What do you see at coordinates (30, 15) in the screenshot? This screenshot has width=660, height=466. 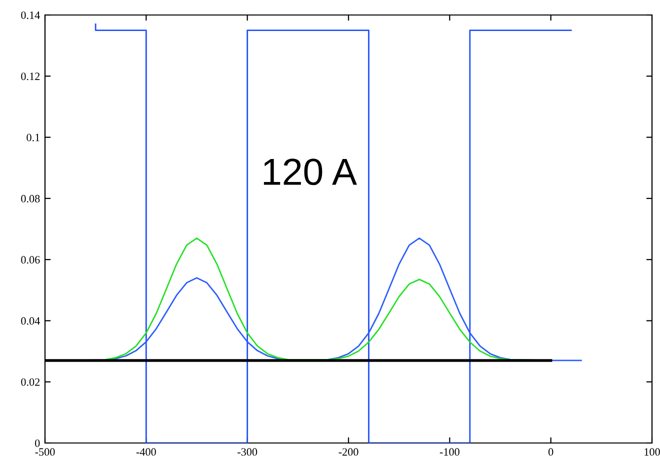 I see `y-tick-label: 0.14` at bounding box center [30, 15].